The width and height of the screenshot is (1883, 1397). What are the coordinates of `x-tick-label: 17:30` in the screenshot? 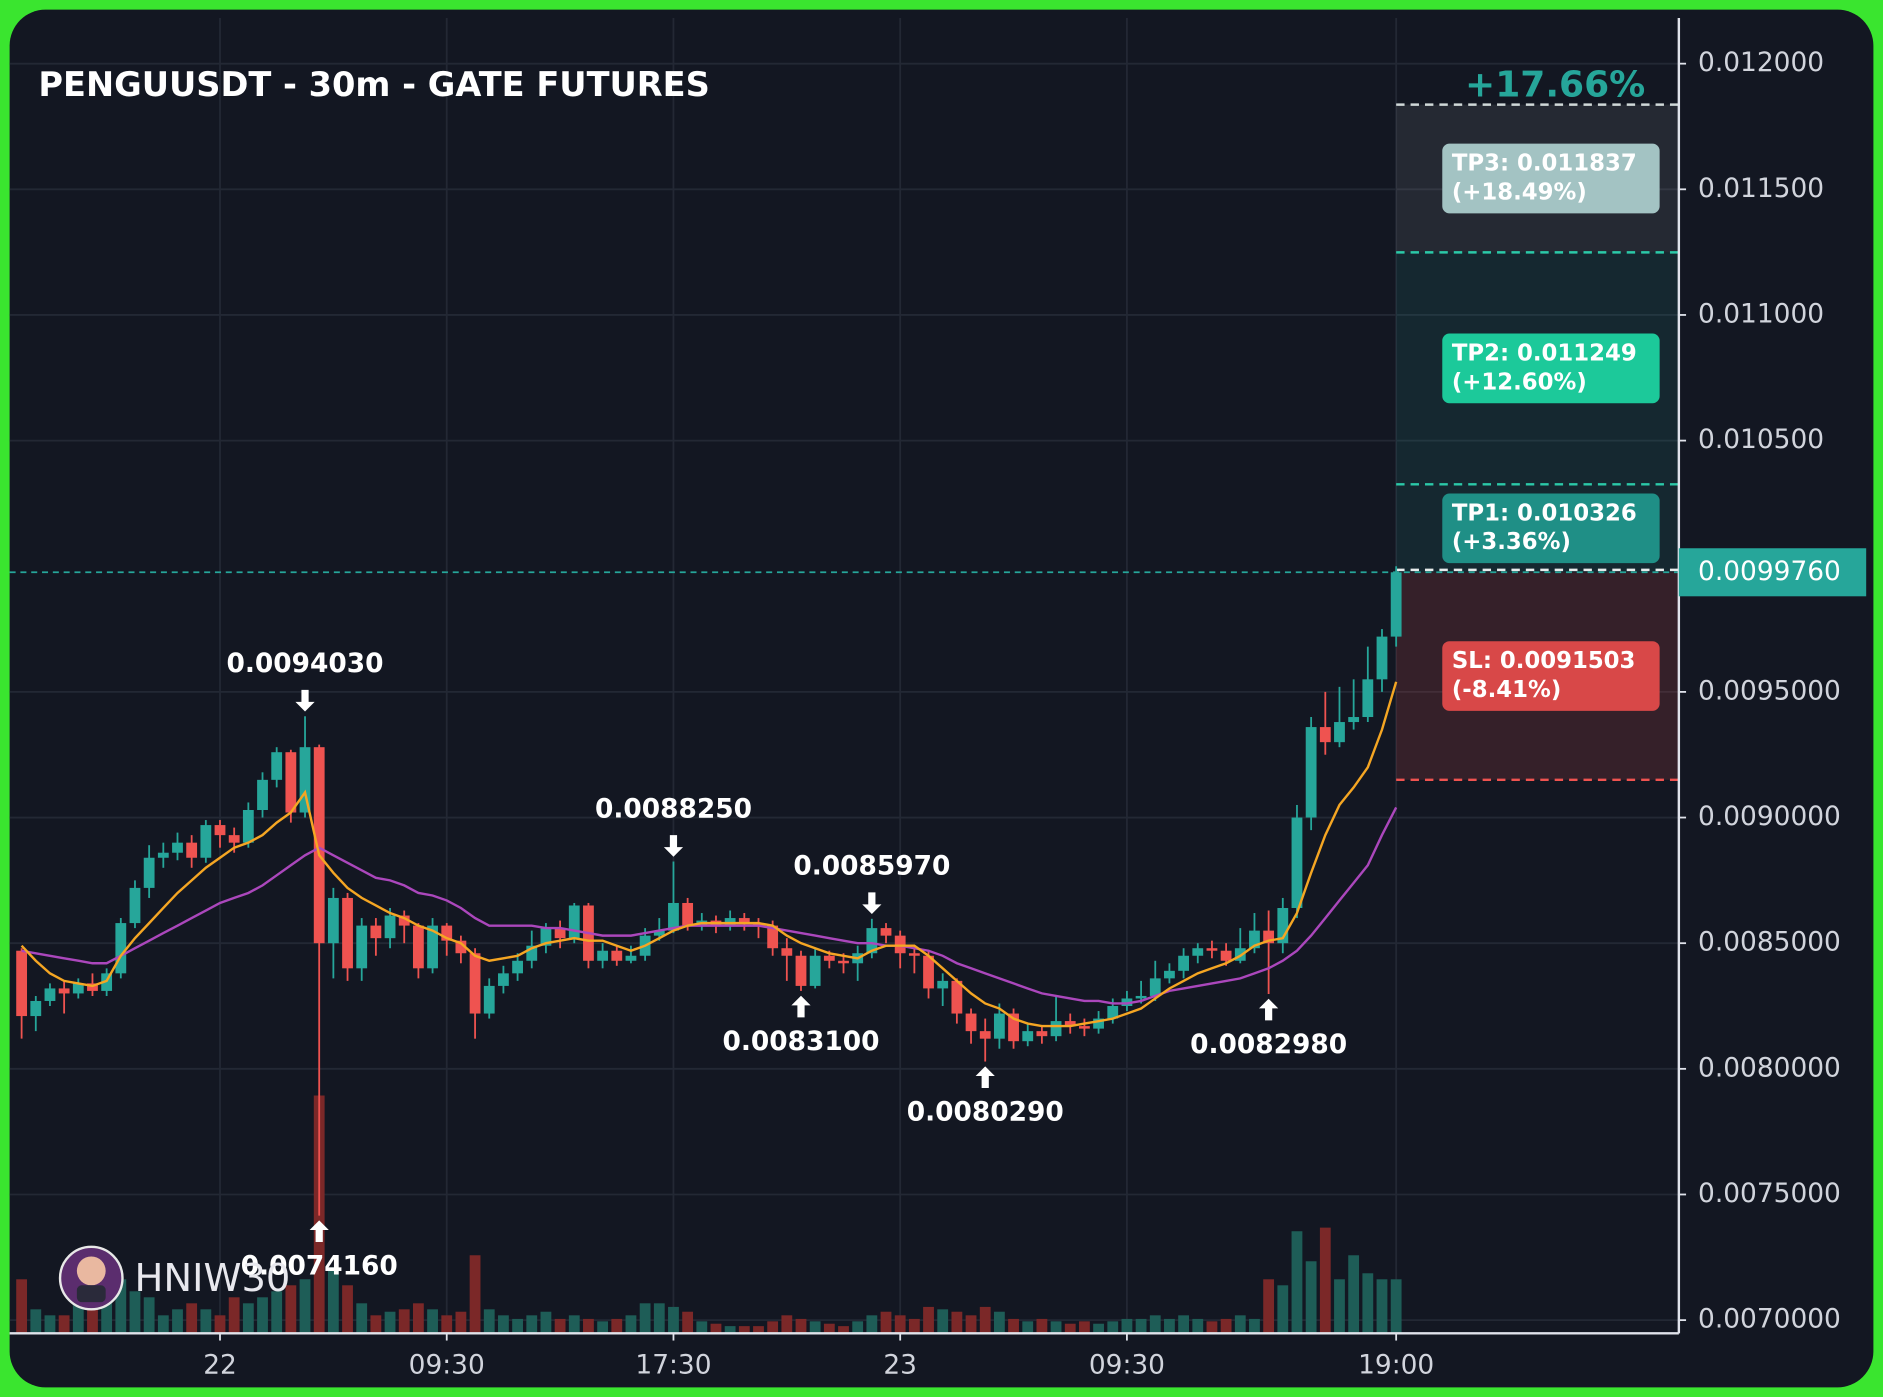 It's located at (673, 1364).